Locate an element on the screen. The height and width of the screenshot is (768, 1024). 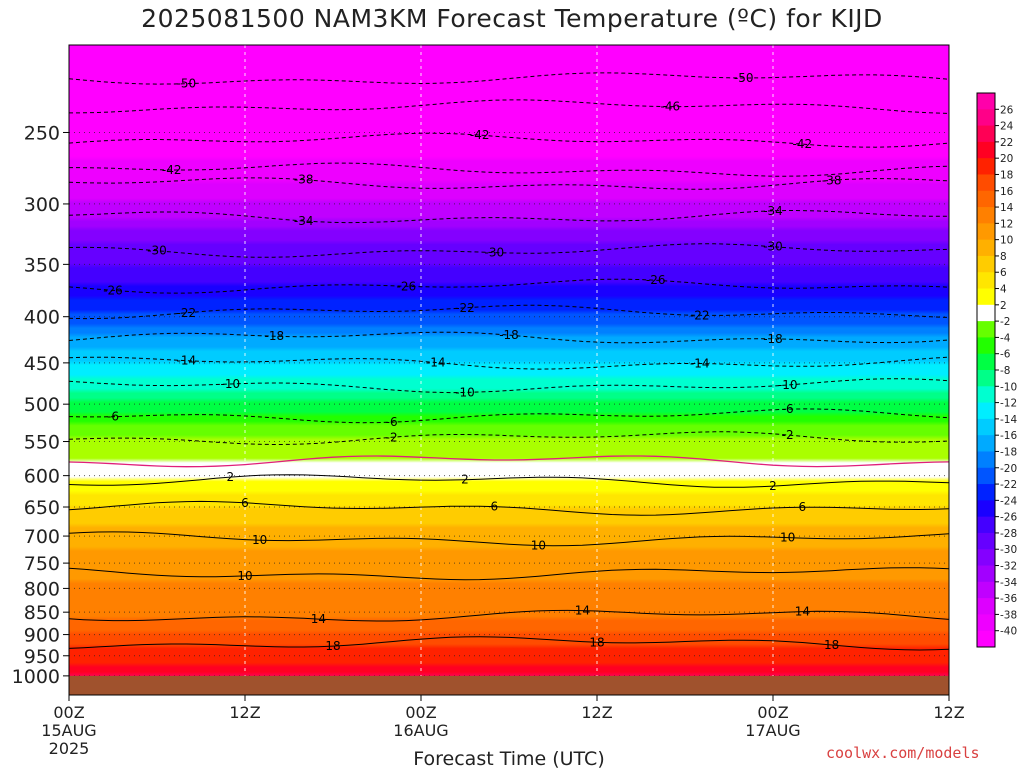
watermark: coolwx.com/models is located at coordinates (903, 753).